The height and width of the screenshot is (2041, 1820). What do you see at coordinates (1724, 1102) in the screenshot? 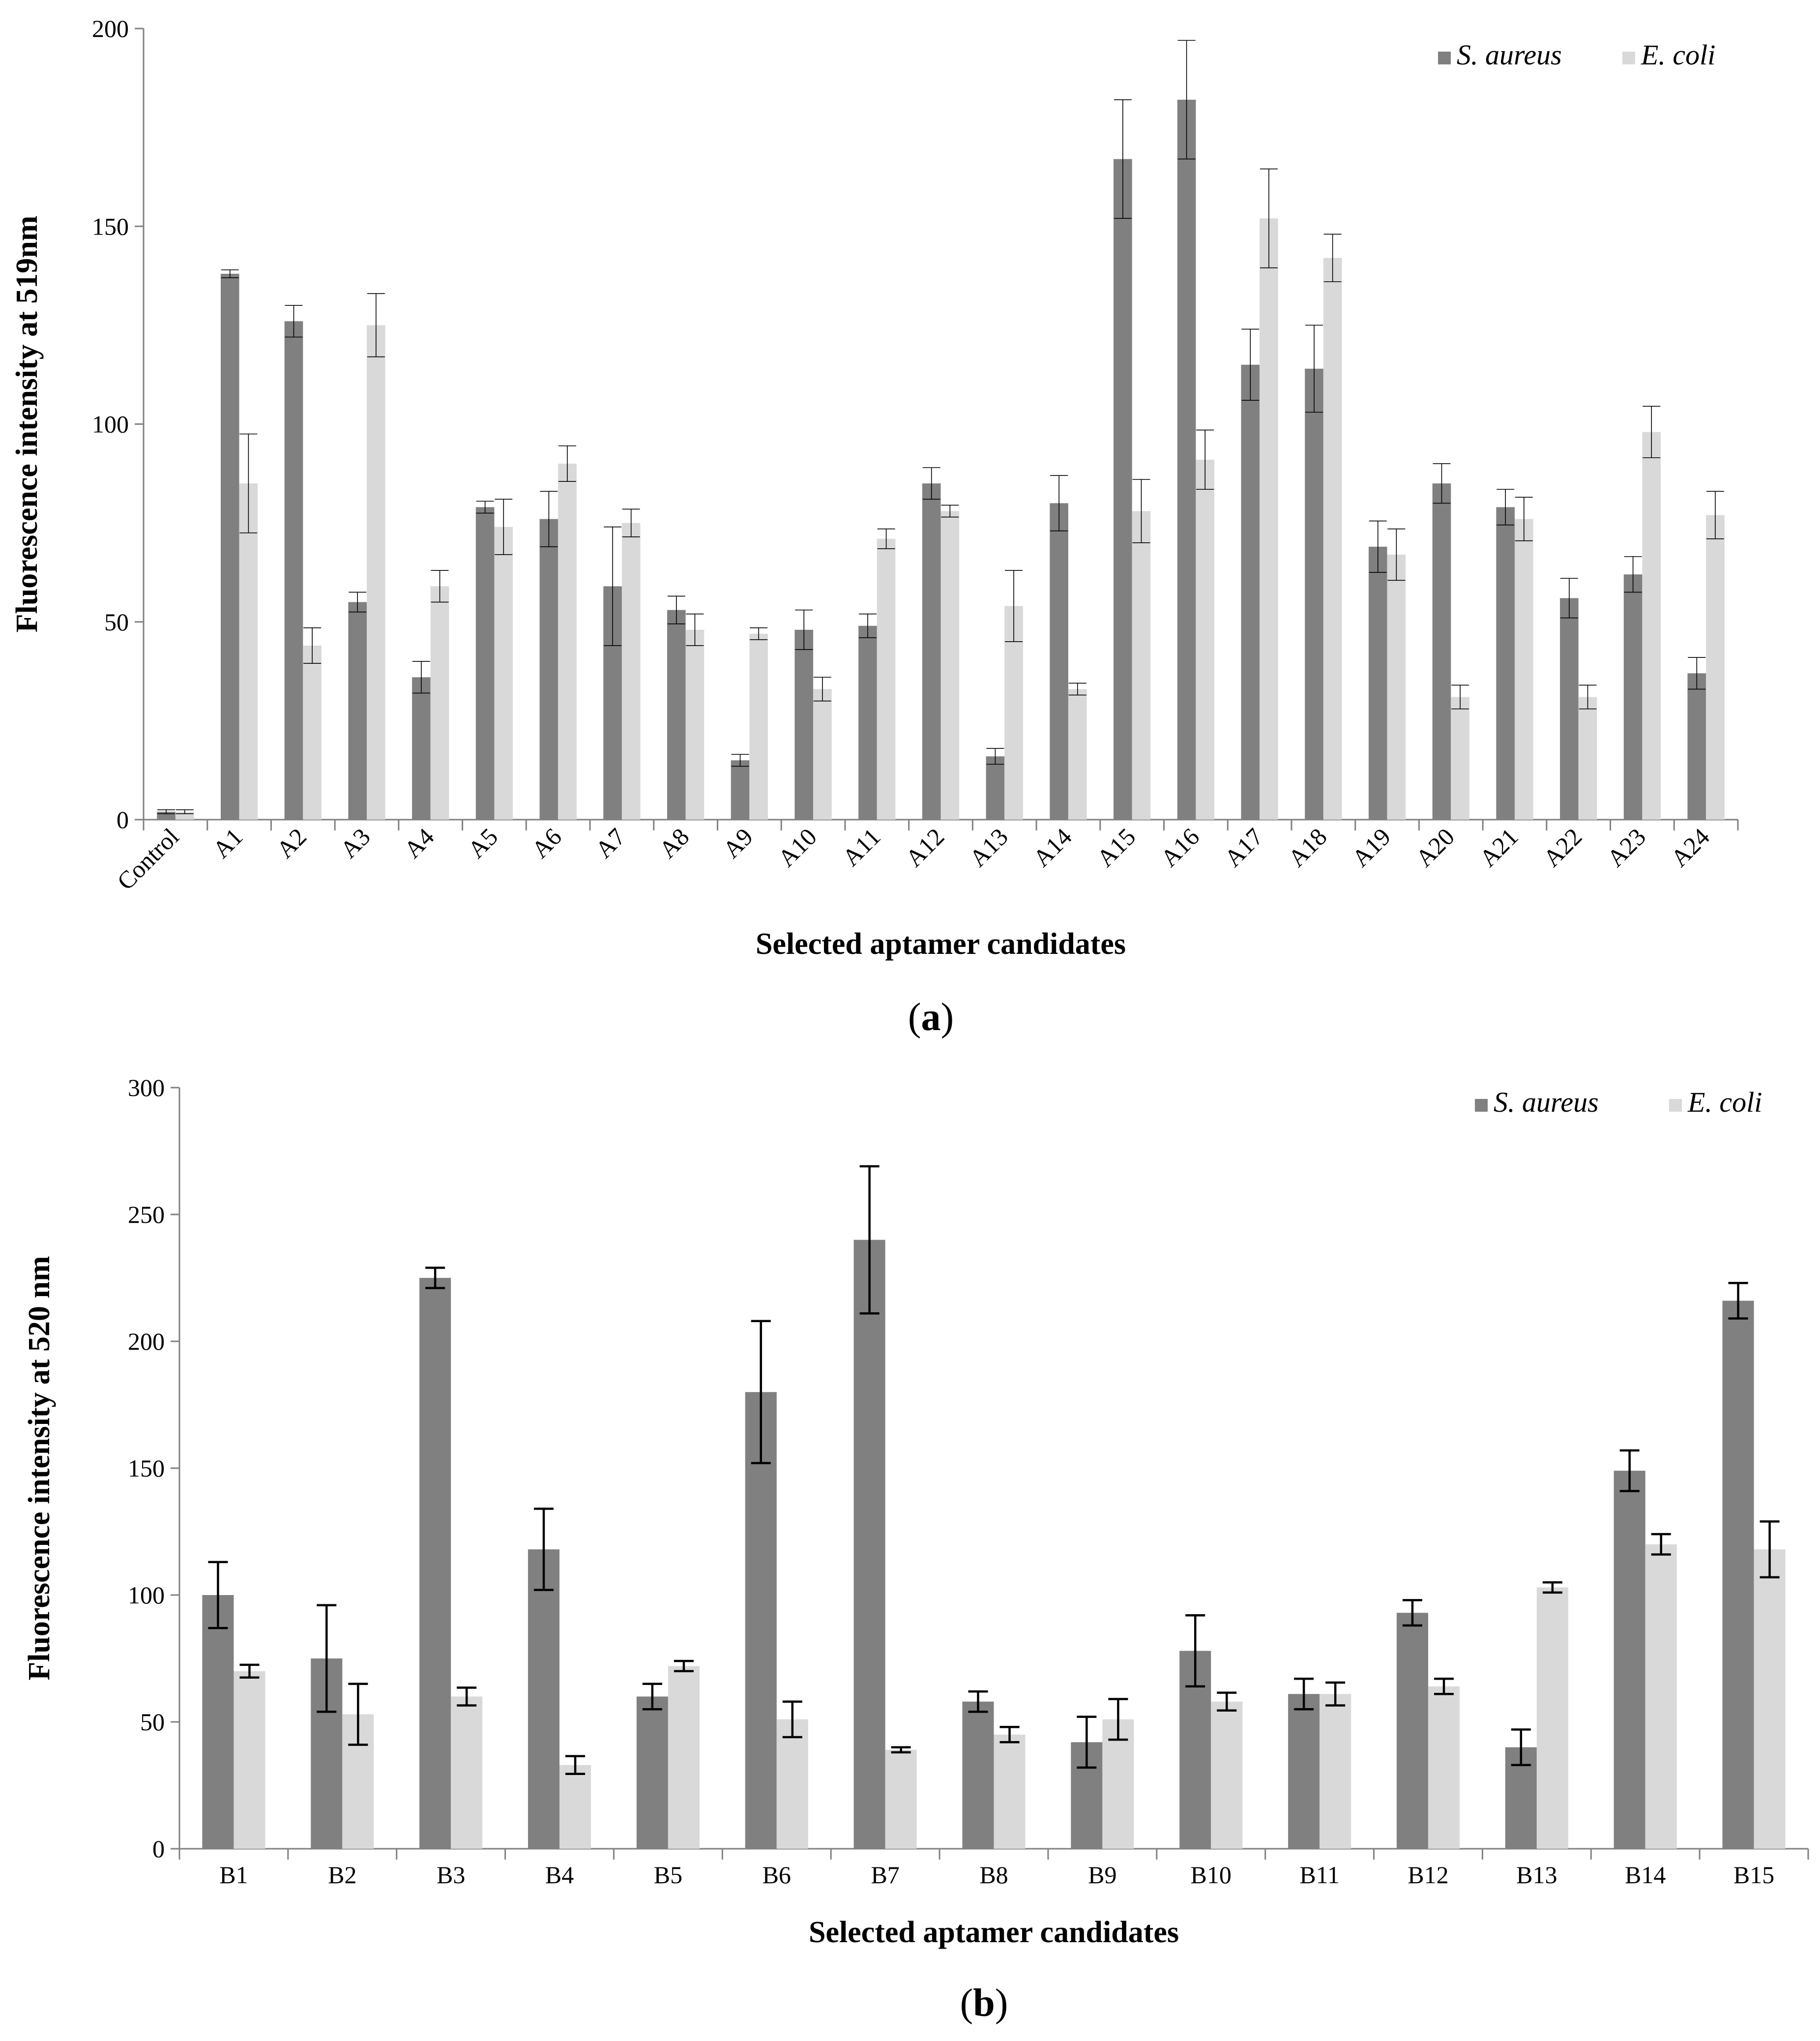
I see `panel-b-legend-label-e-coli: E. coli` at bounding box center [1724, 1102].